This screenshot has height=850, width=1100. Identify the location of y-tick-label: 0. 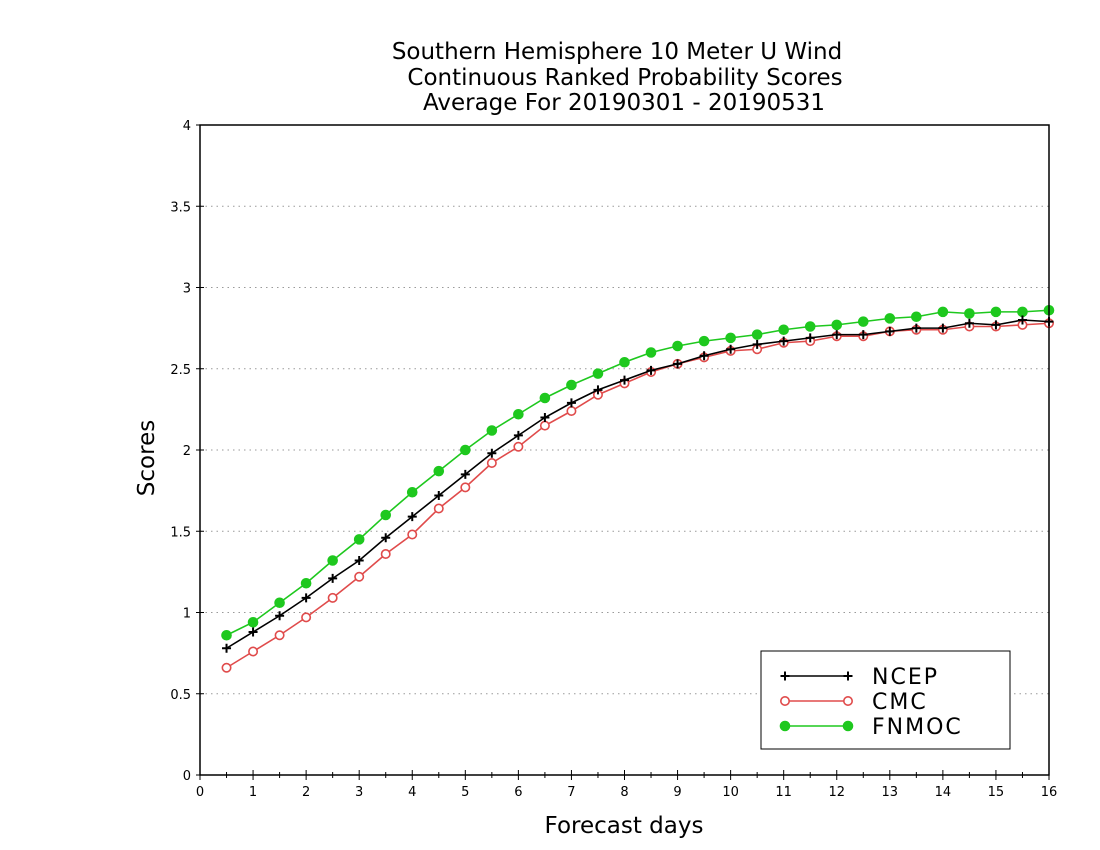
(187, 776).